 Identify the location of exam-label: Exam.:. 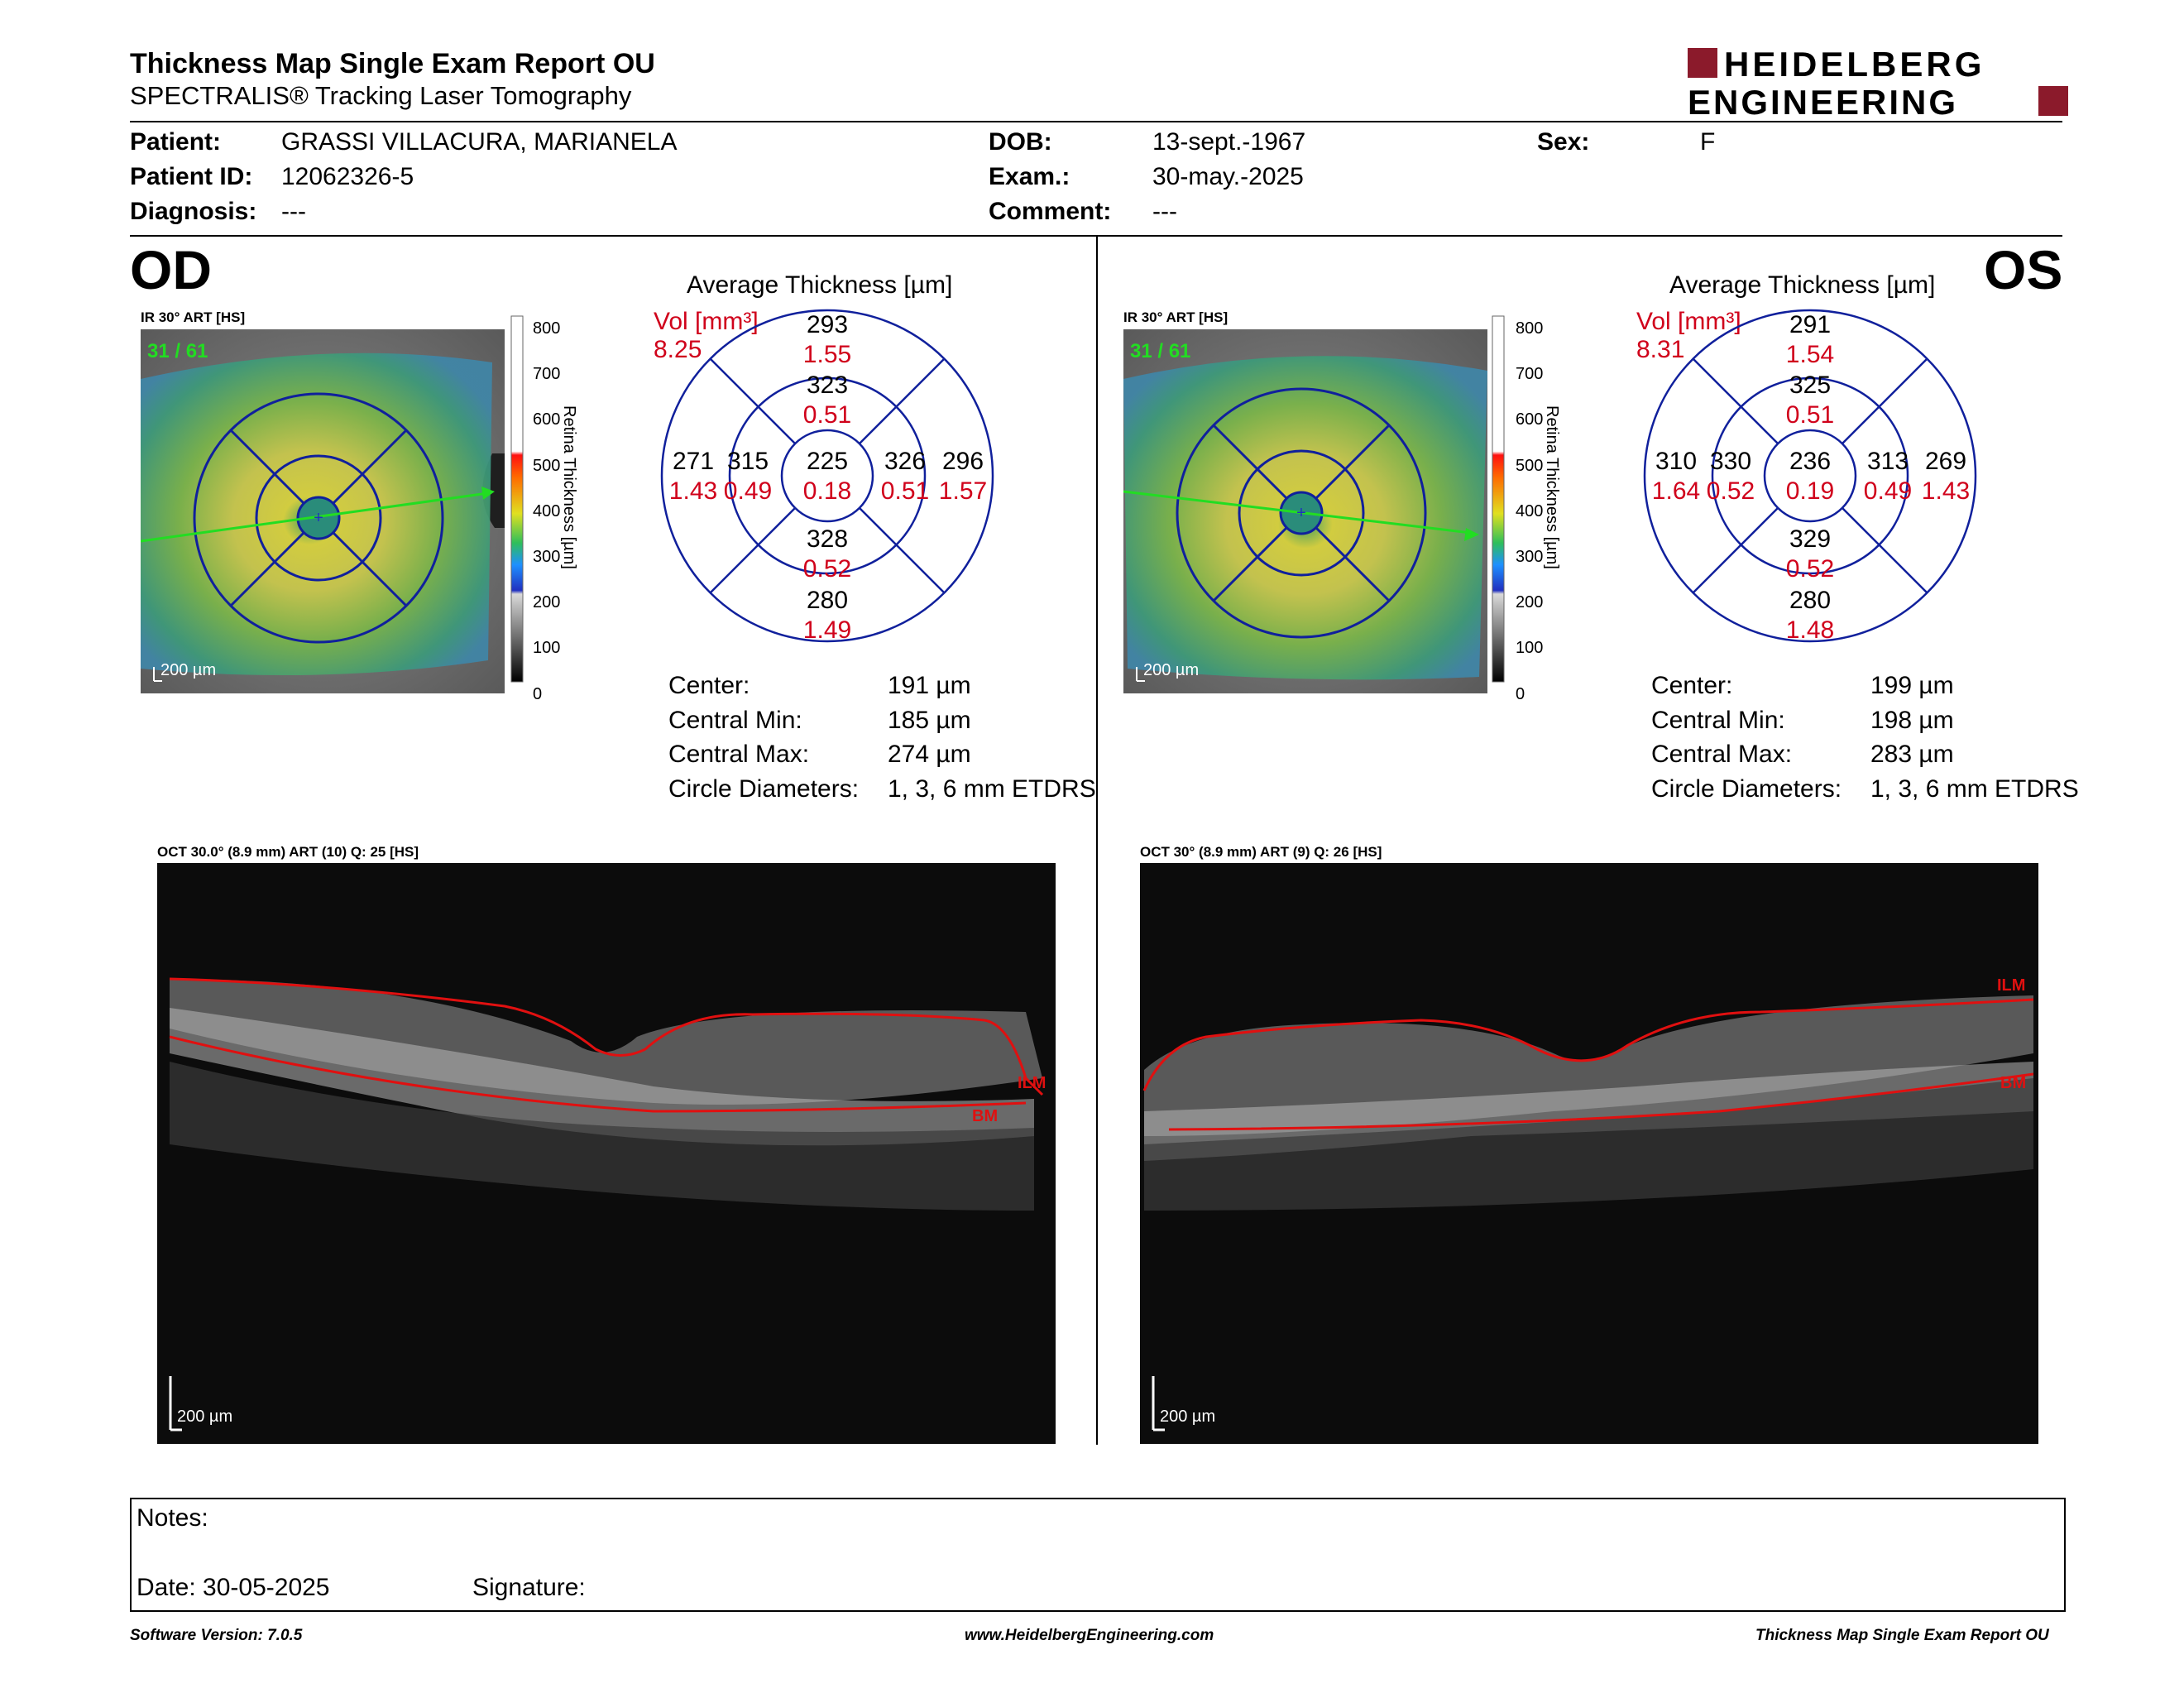
(1029, 176).